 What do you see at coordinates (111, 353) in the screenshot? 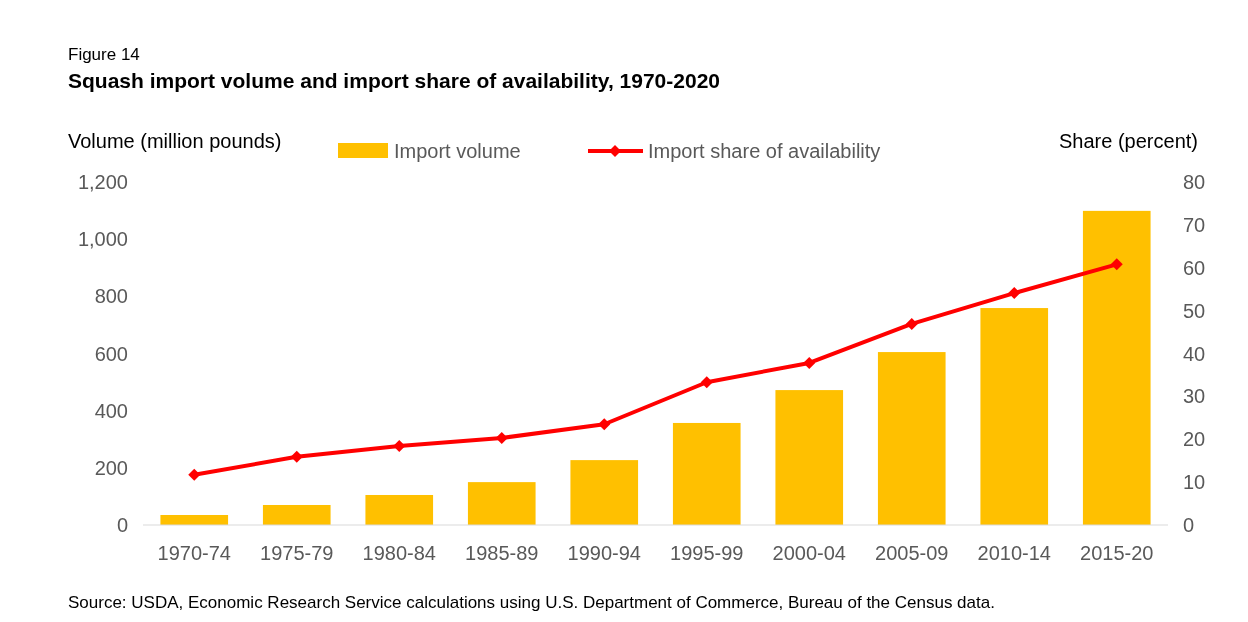
I see `y-tick-label: 600` at bounding box center [111, 353].